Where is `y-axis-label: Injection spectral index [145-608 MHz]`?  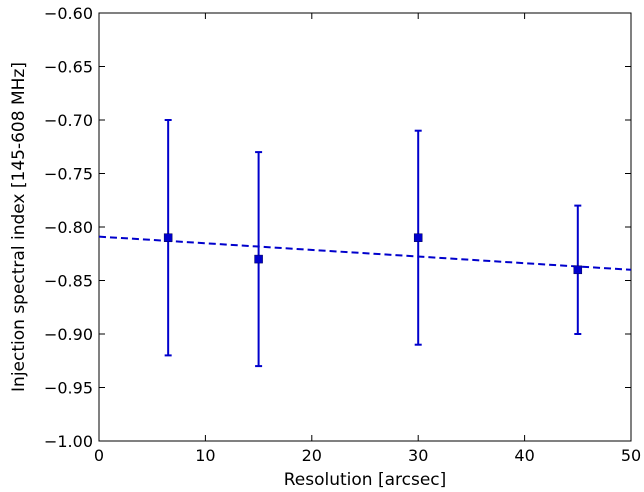
y-axis-label: Injection spectral index [145-608 MHz] is located at coordinates (19, 227).